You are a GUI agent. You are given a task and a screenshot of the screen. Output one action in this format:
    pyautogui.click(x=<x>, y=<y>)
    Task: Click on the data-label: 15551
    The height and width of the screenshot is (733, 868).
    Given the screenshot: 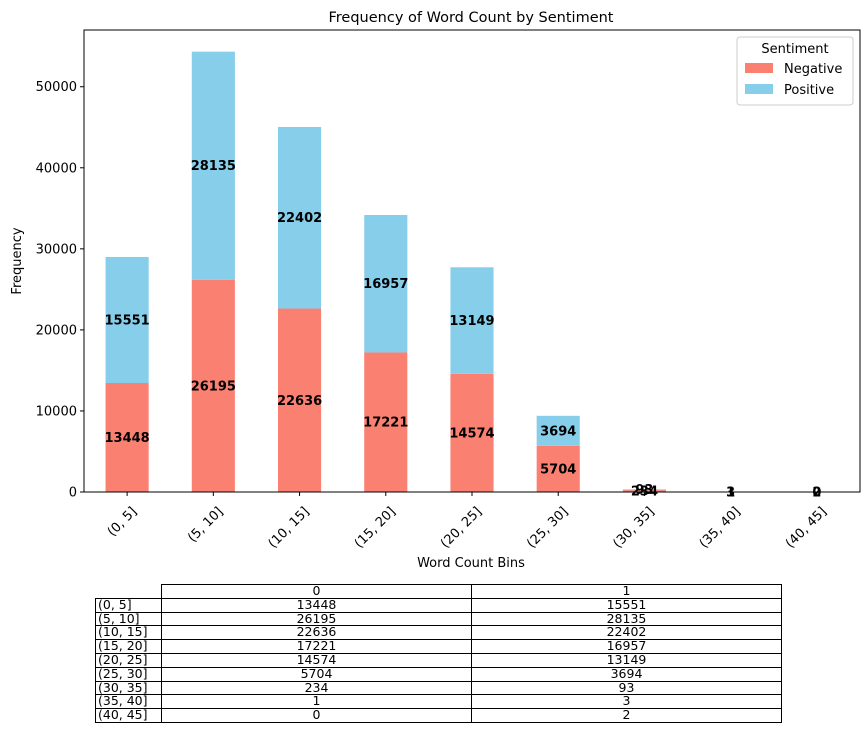 What is the action you would take?
    pyautogui.click(x=126, y=320)
    